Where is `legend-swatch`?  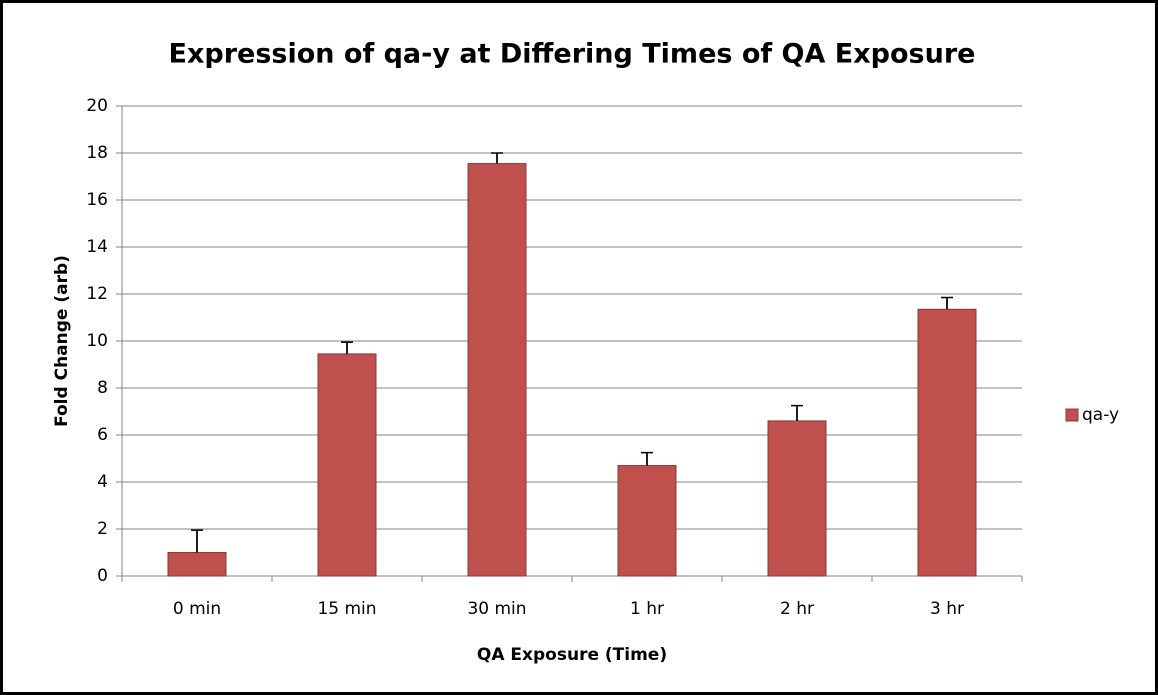
legend-swatch is located at coordinates (1072, 415).